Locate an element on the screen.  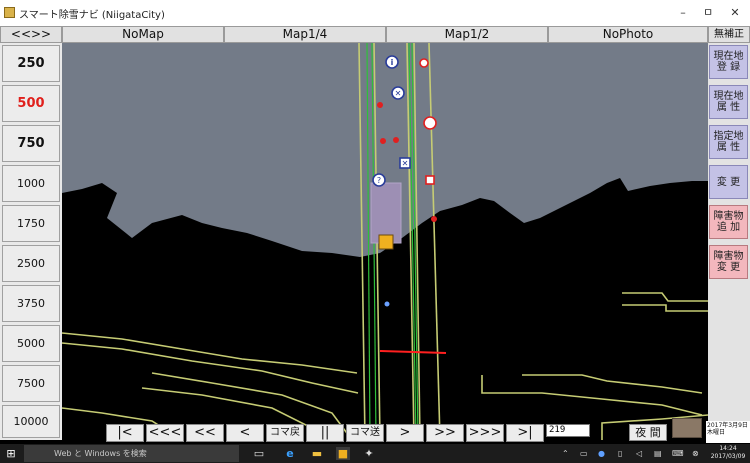
app-icon is located at coordinates (9, 12).